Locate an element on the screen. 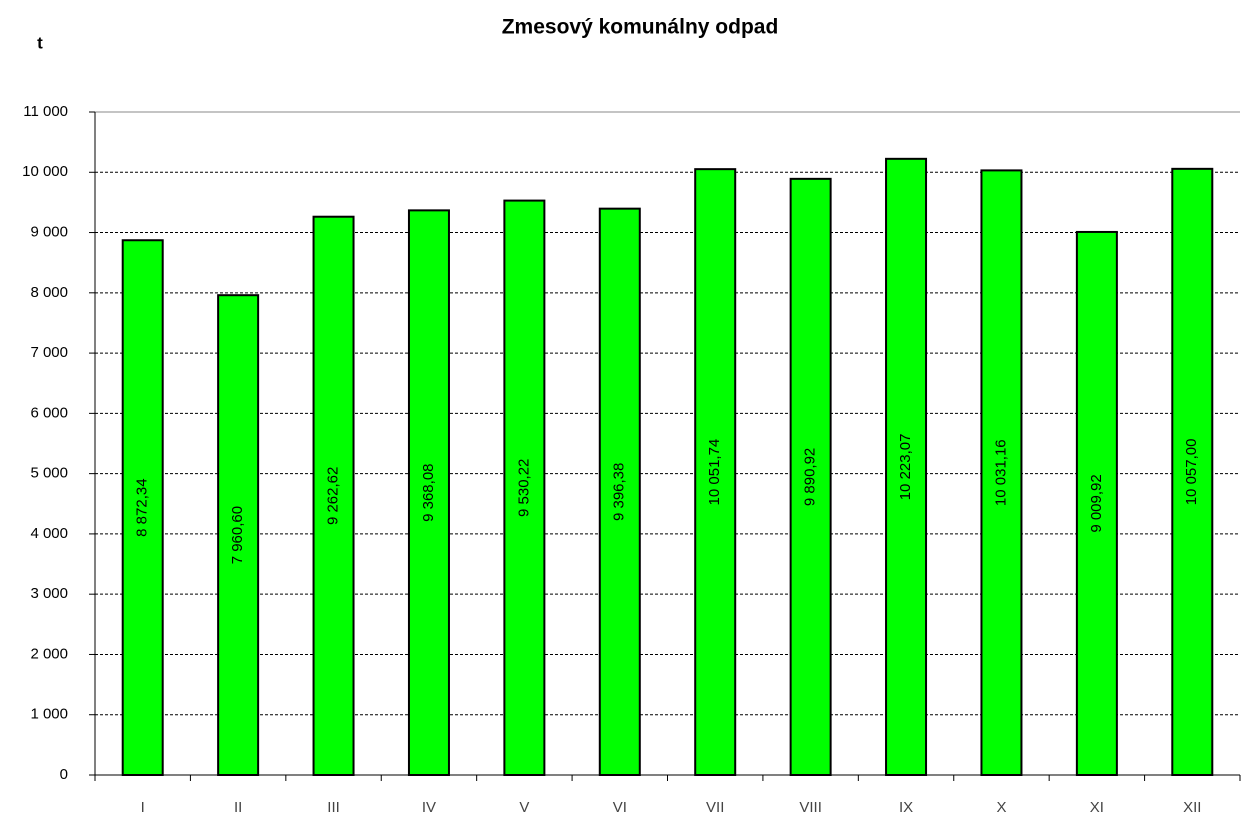  data-label: 9 262,62 is located at coordinates (333, 496).